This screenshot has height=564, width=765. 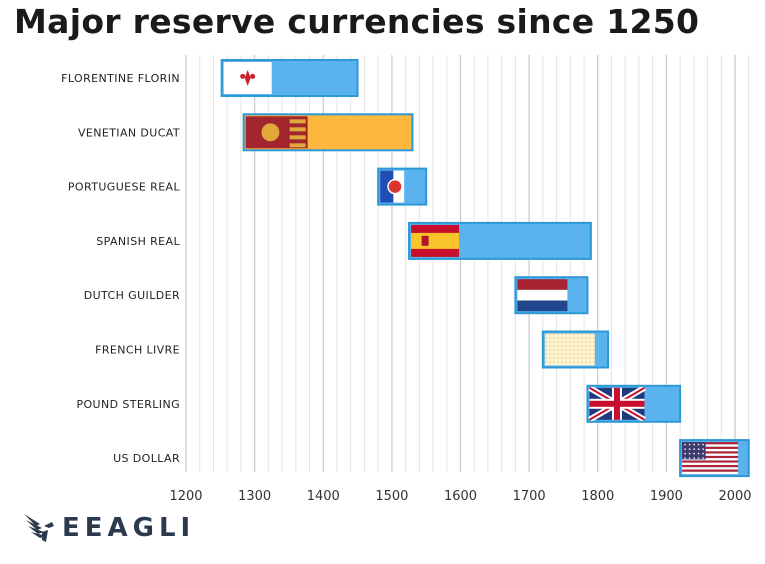 I want to click on category-label: FLORENTINE FLORIN, so click(x=120, y=78).